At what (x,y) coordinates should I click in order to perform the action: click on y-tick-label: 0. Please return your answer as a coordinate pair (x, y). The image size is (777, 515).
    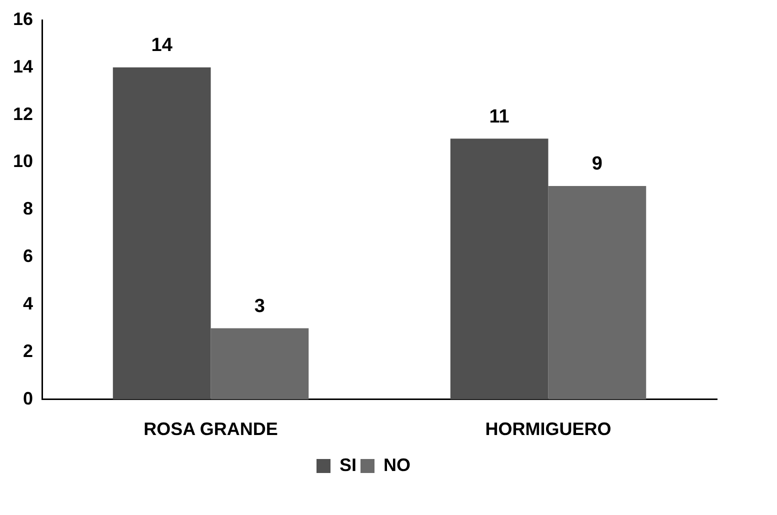
    Looking at the image, I should click on (28, 398).